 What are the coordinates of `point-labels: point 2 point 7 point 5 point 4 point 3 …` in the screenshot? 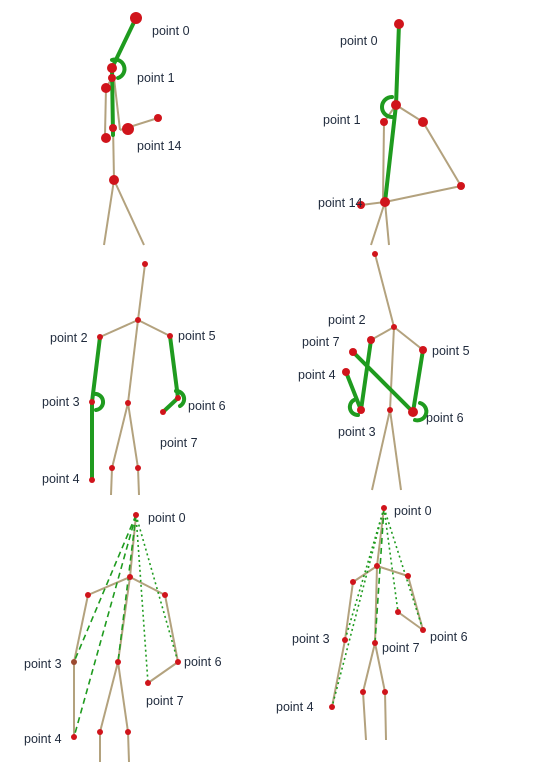 It's located at (384, 376).